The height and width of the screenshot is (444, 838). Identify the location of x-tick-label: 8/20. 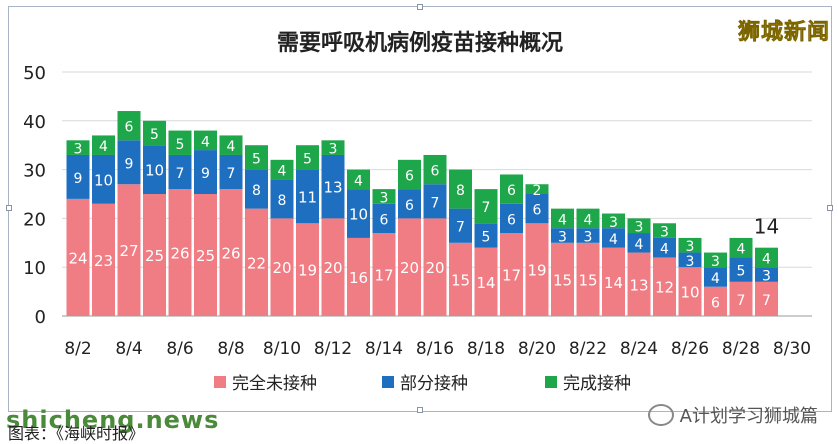
(537, 349).